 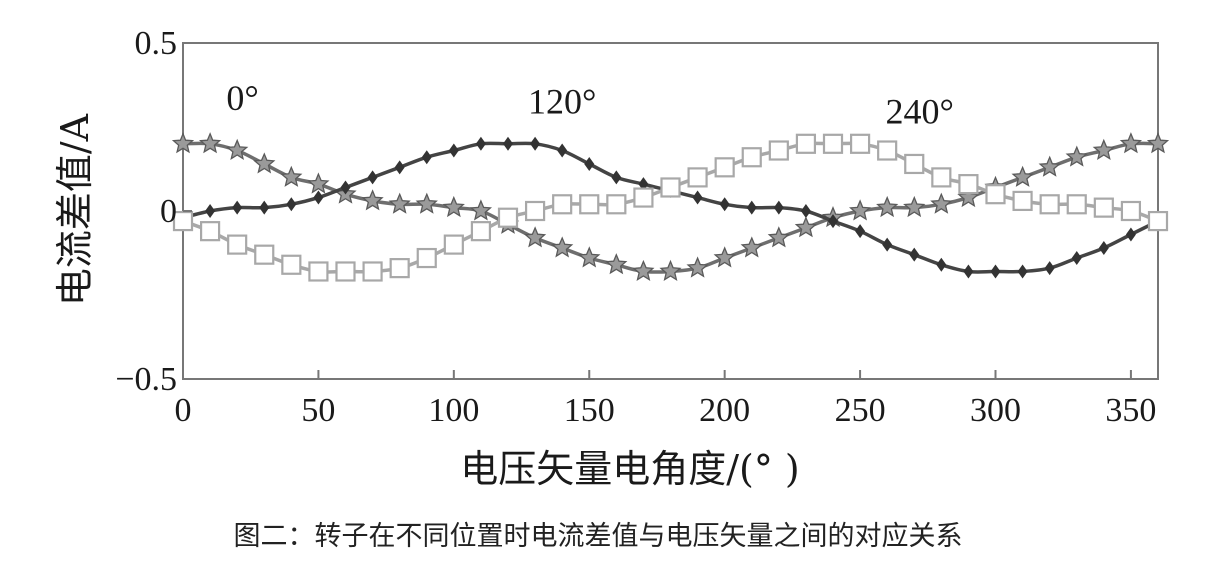 I want to click on x-tick-label: 0, so click(x=183, y=410).